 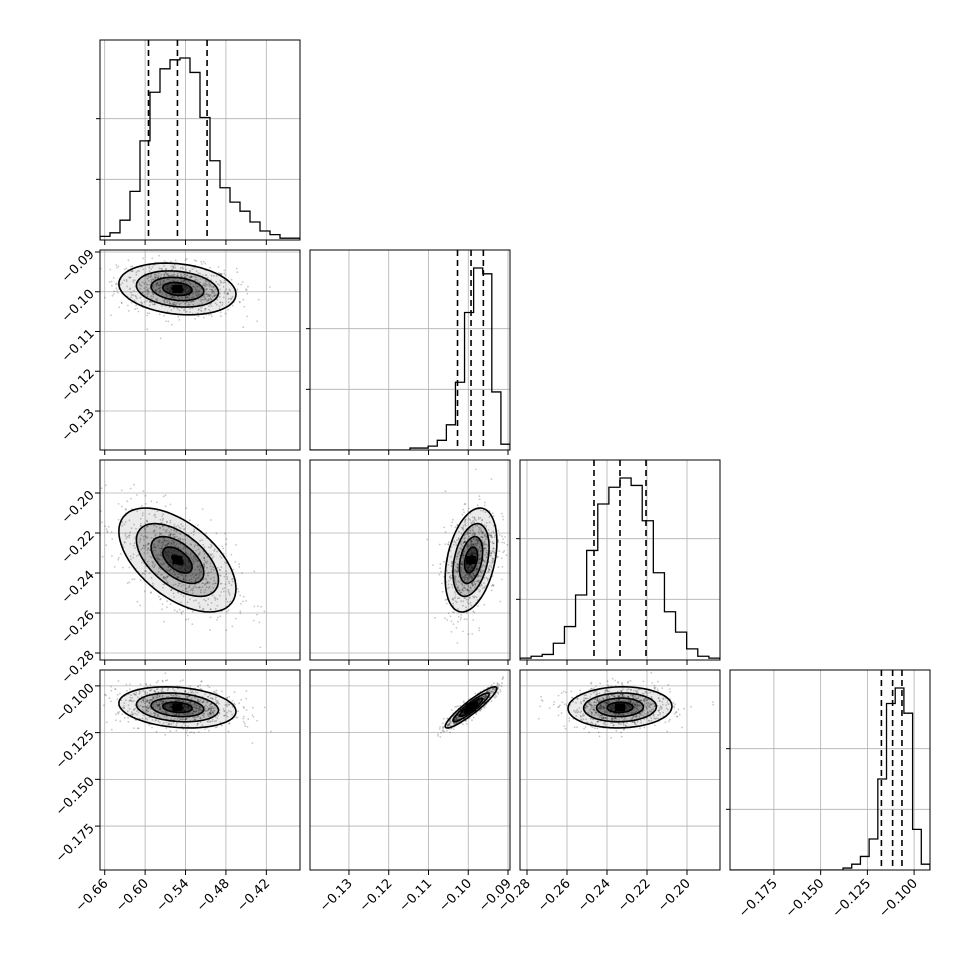 What do you see at coordinates (177, 560) in the screenshot?
I see `contour-line` at bounding box center [177, 560].